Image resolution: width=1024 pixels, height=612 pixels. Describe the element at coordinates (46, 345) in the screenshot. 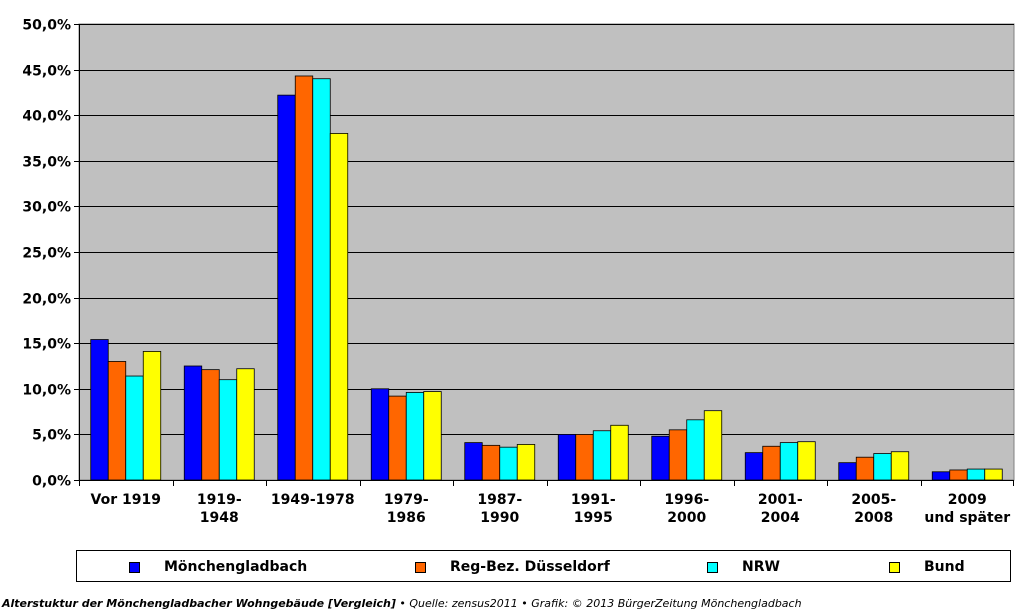

I see `y-tick-label: 15,0%` at that location.